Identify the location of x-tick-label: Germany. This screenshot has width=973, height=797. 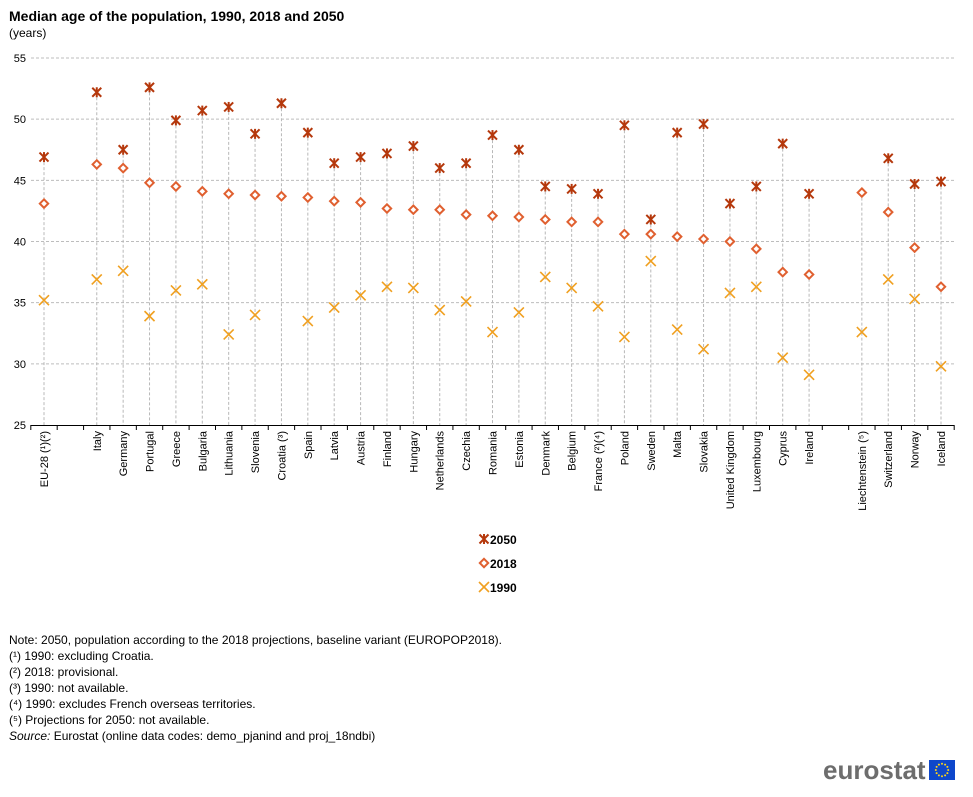
(124, 454).